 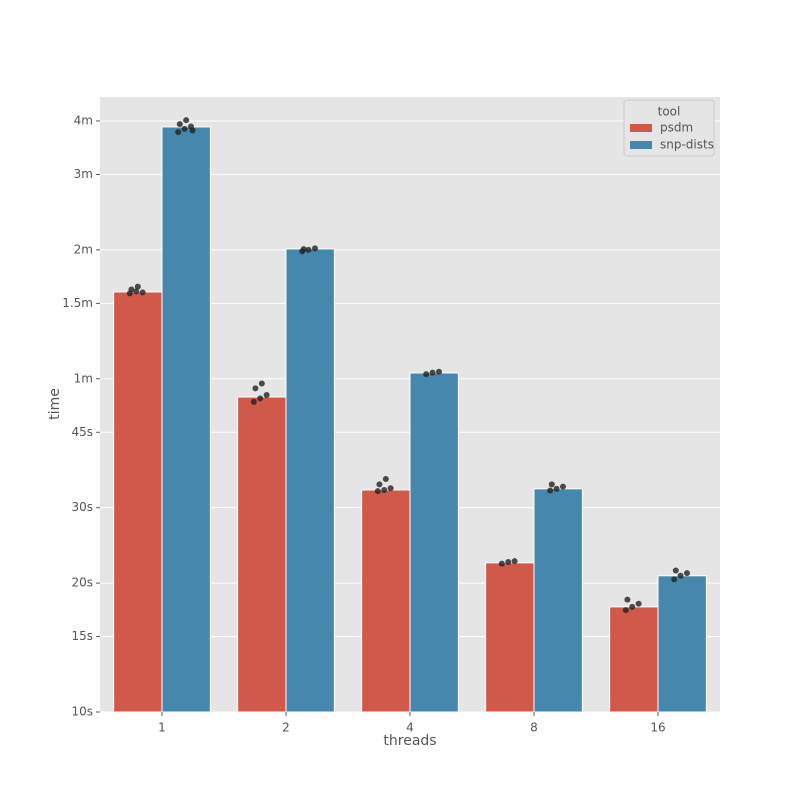 I want to click on x-tick-label: 16, so click(x=657, y=728).